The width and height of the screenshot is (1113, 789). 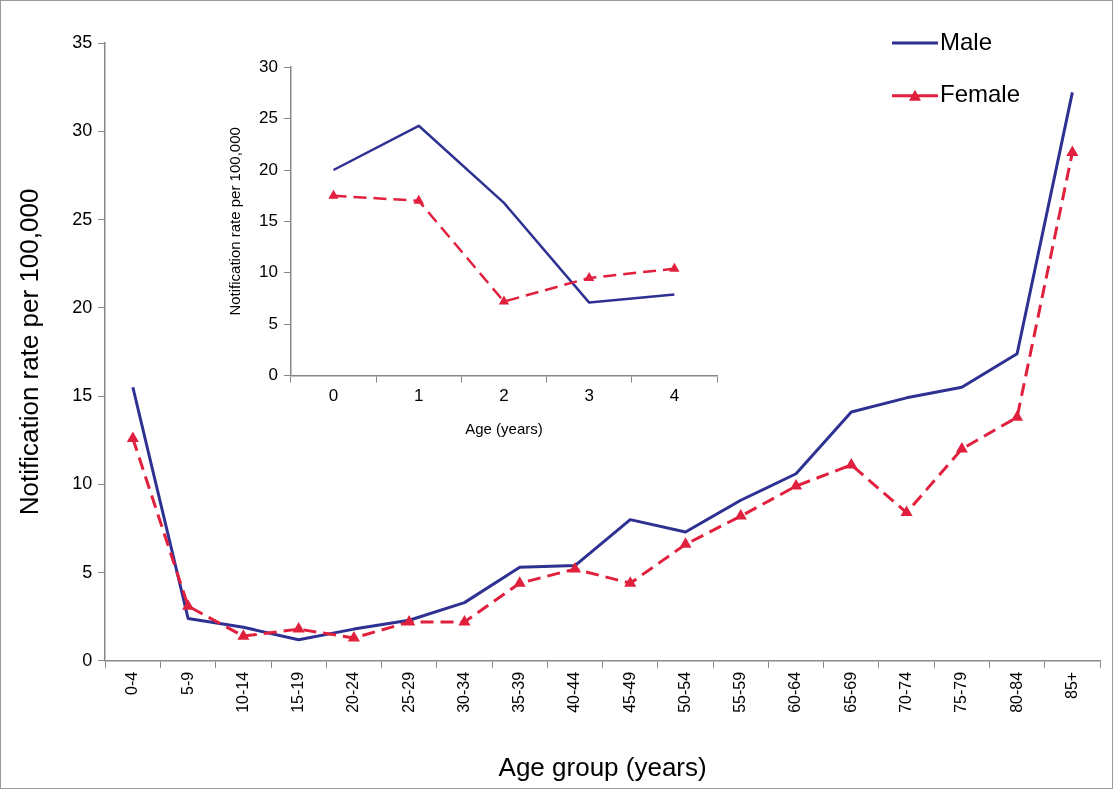 What do you see at coordinates (463, 692) in the screenshot?
I see `x-tick-label: 30-34` at bounding box center [463, 692].